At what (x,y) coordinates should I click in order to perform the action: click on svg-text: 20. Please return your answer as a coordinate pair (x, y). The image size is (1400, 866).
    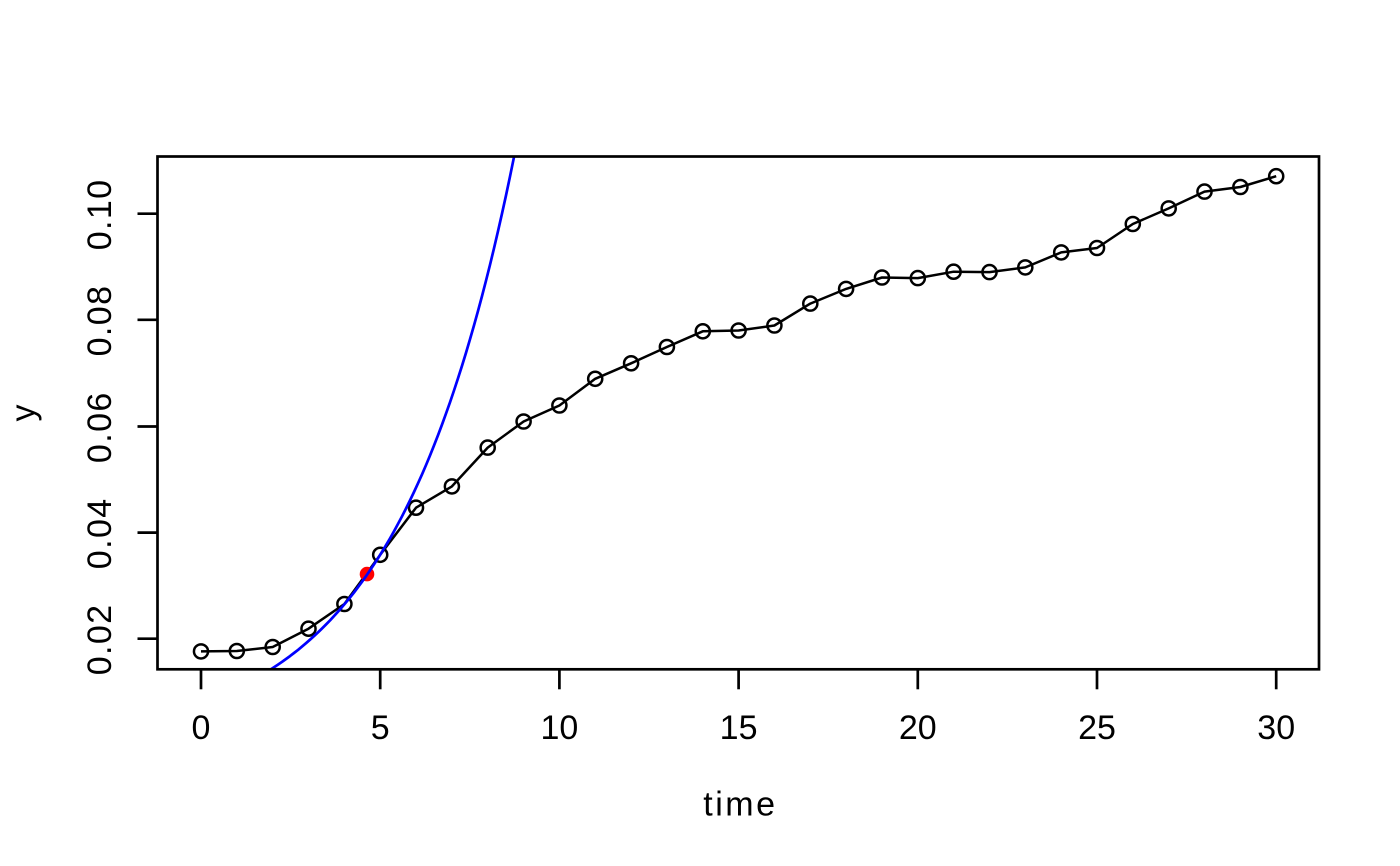
    Looking at the image, I should click on (918, 728).